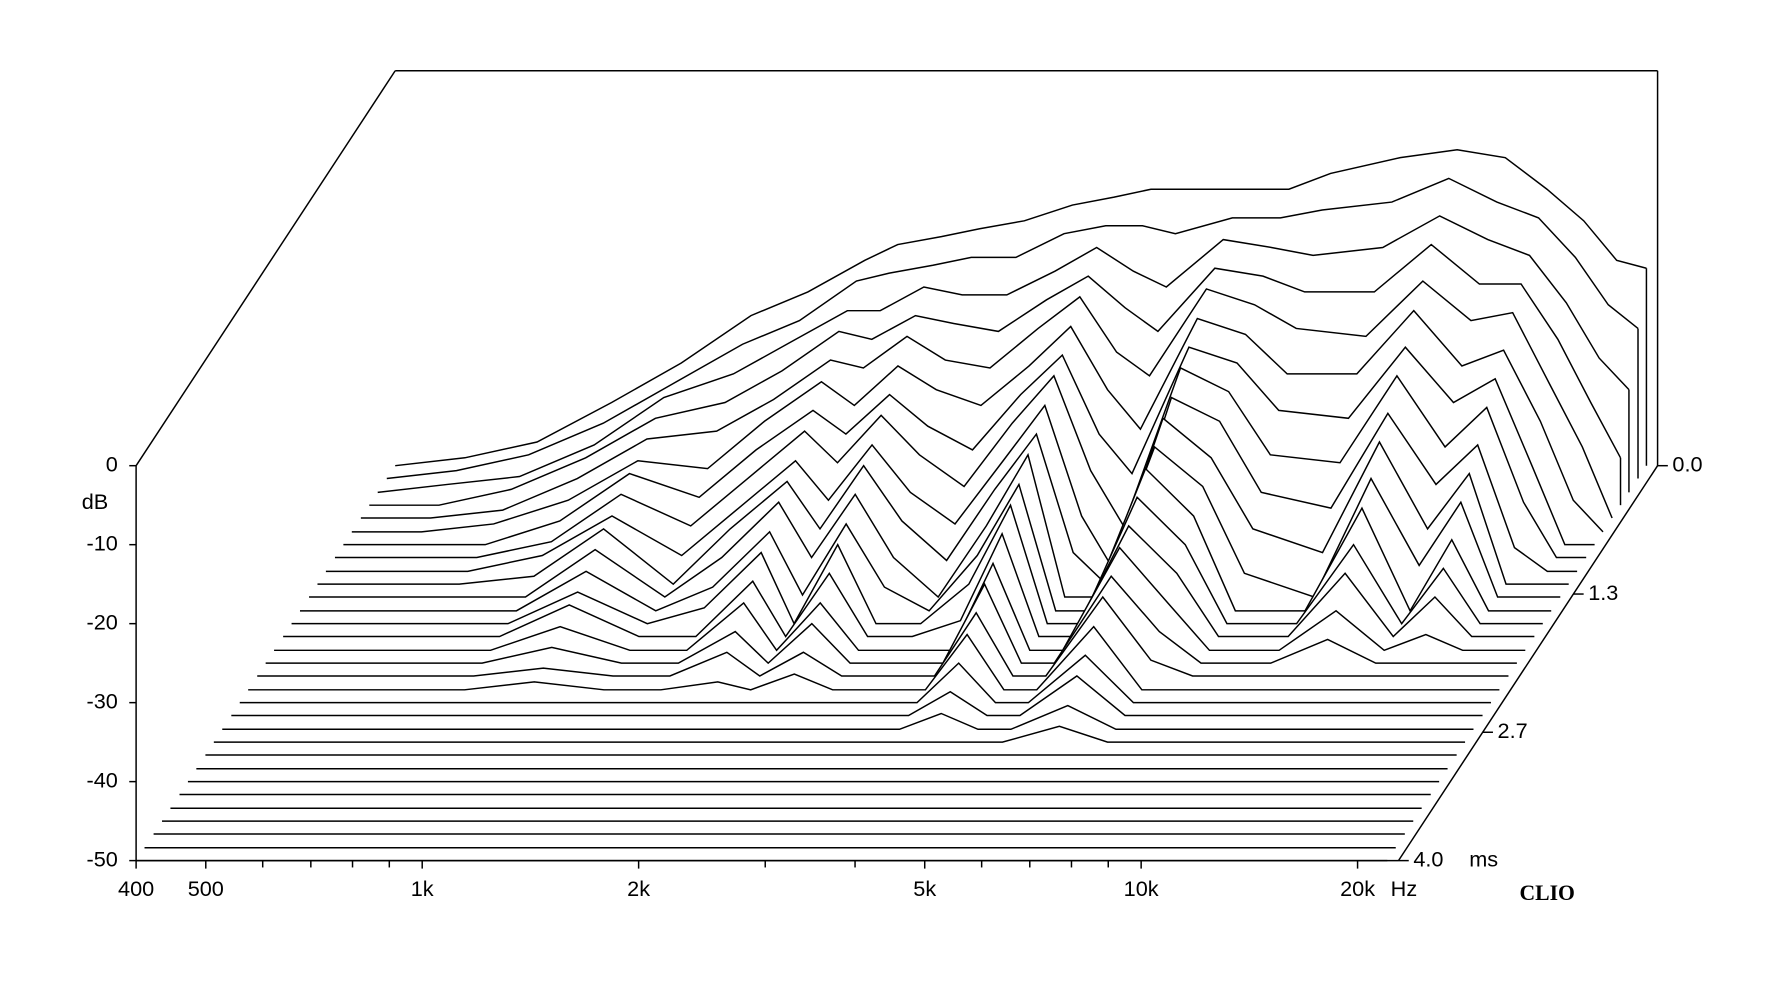 This screenshot has height=1001, width=1772. What do you see at coordinates (1603, 592) in the screenshot?
I see `z-tick-label: 1.3` at bounding box center [1603, 592].